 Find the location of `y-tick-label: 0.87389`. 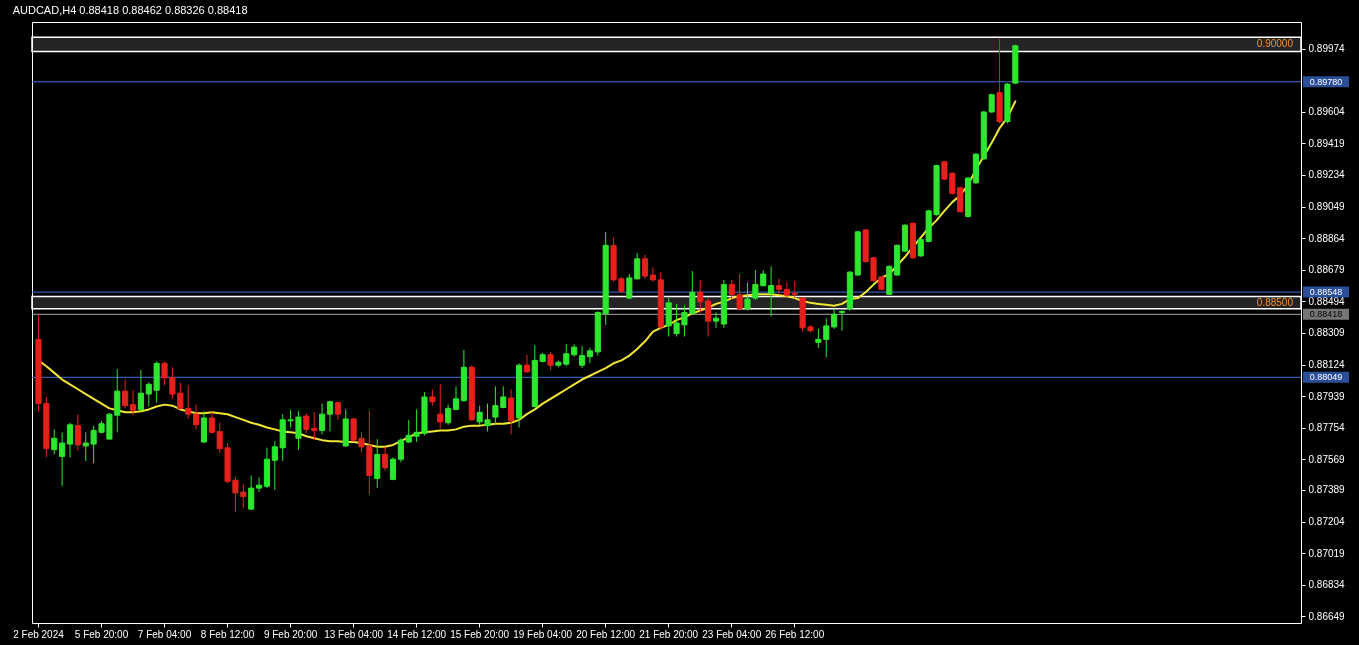

y-tick-label: 0.87389 is located at coordinates (1327, 490).